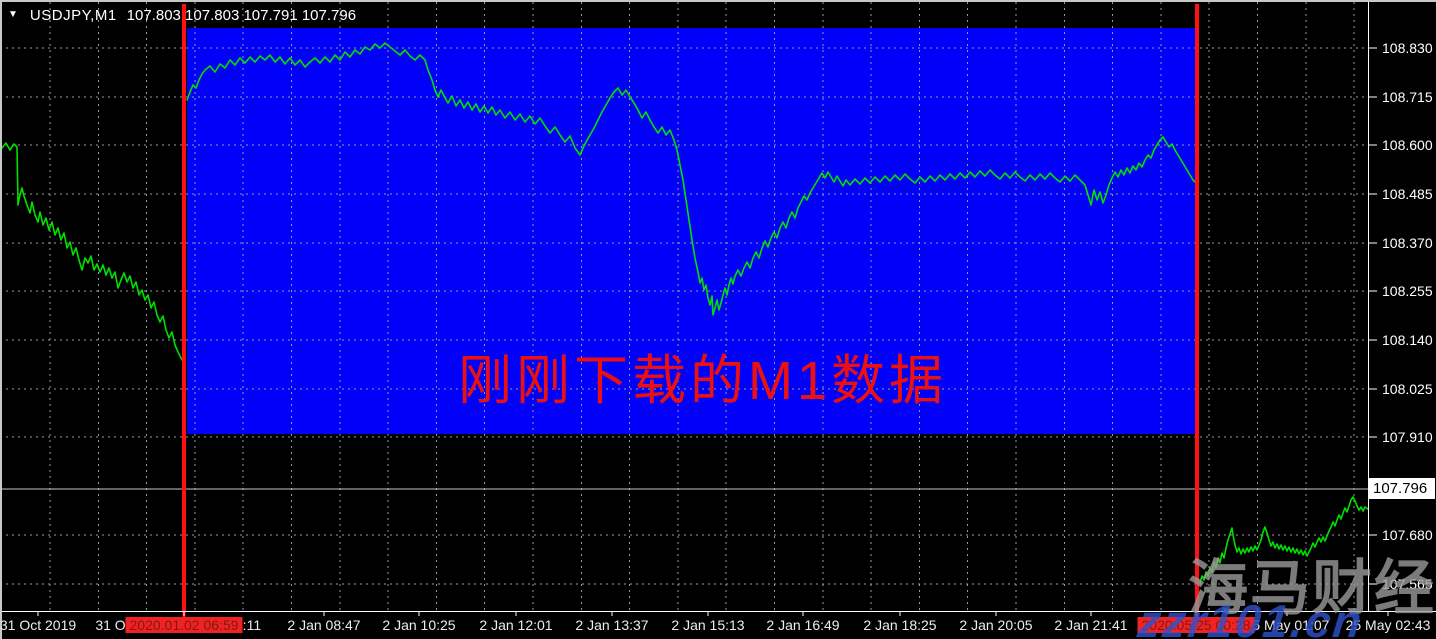 The width and height of the screenshot is (1436, 639). Describe the element at coordinates (1, 319) in the screenshot. I see `window-left-bevel` at that location.